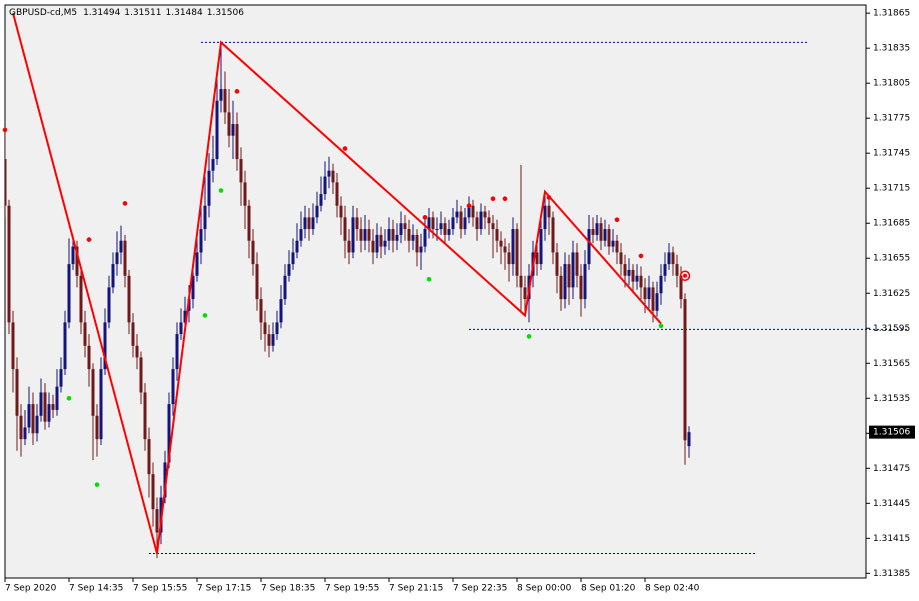  Describe the element at coordinates (184, 13) in the screenshot. I see `header-low: 1.31484` at that location.